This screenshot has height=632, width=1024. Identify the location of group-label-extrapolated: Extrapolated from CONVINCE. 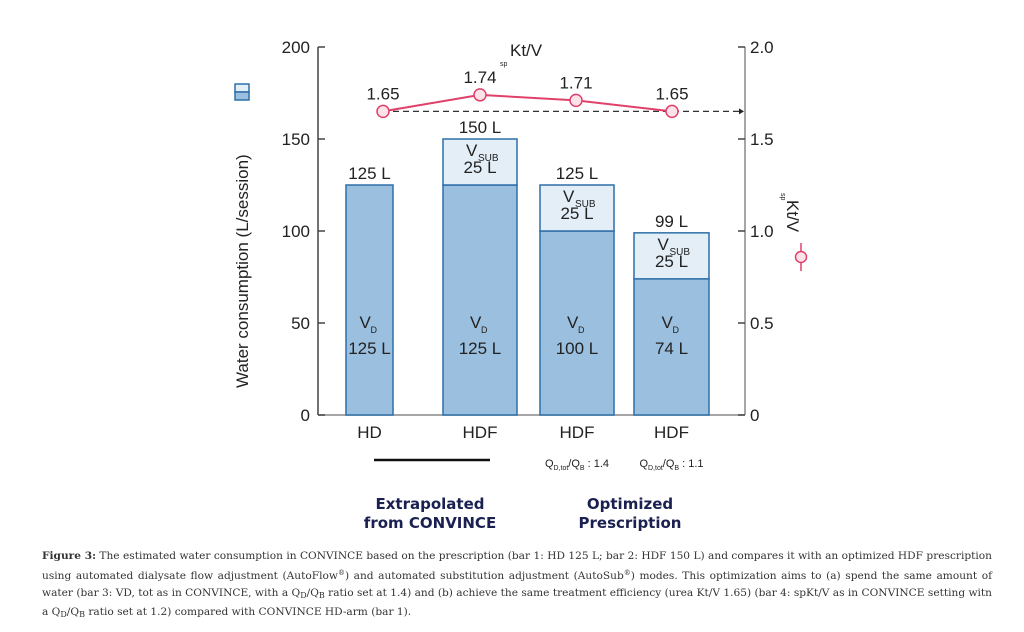
(430, 514).